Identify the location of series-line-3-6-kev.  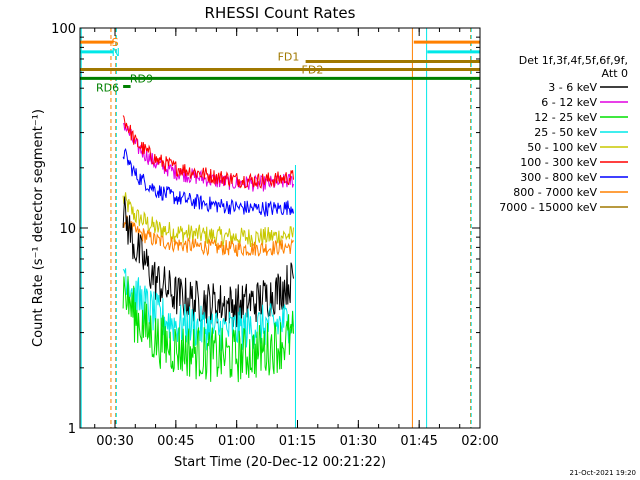
(208, 262).